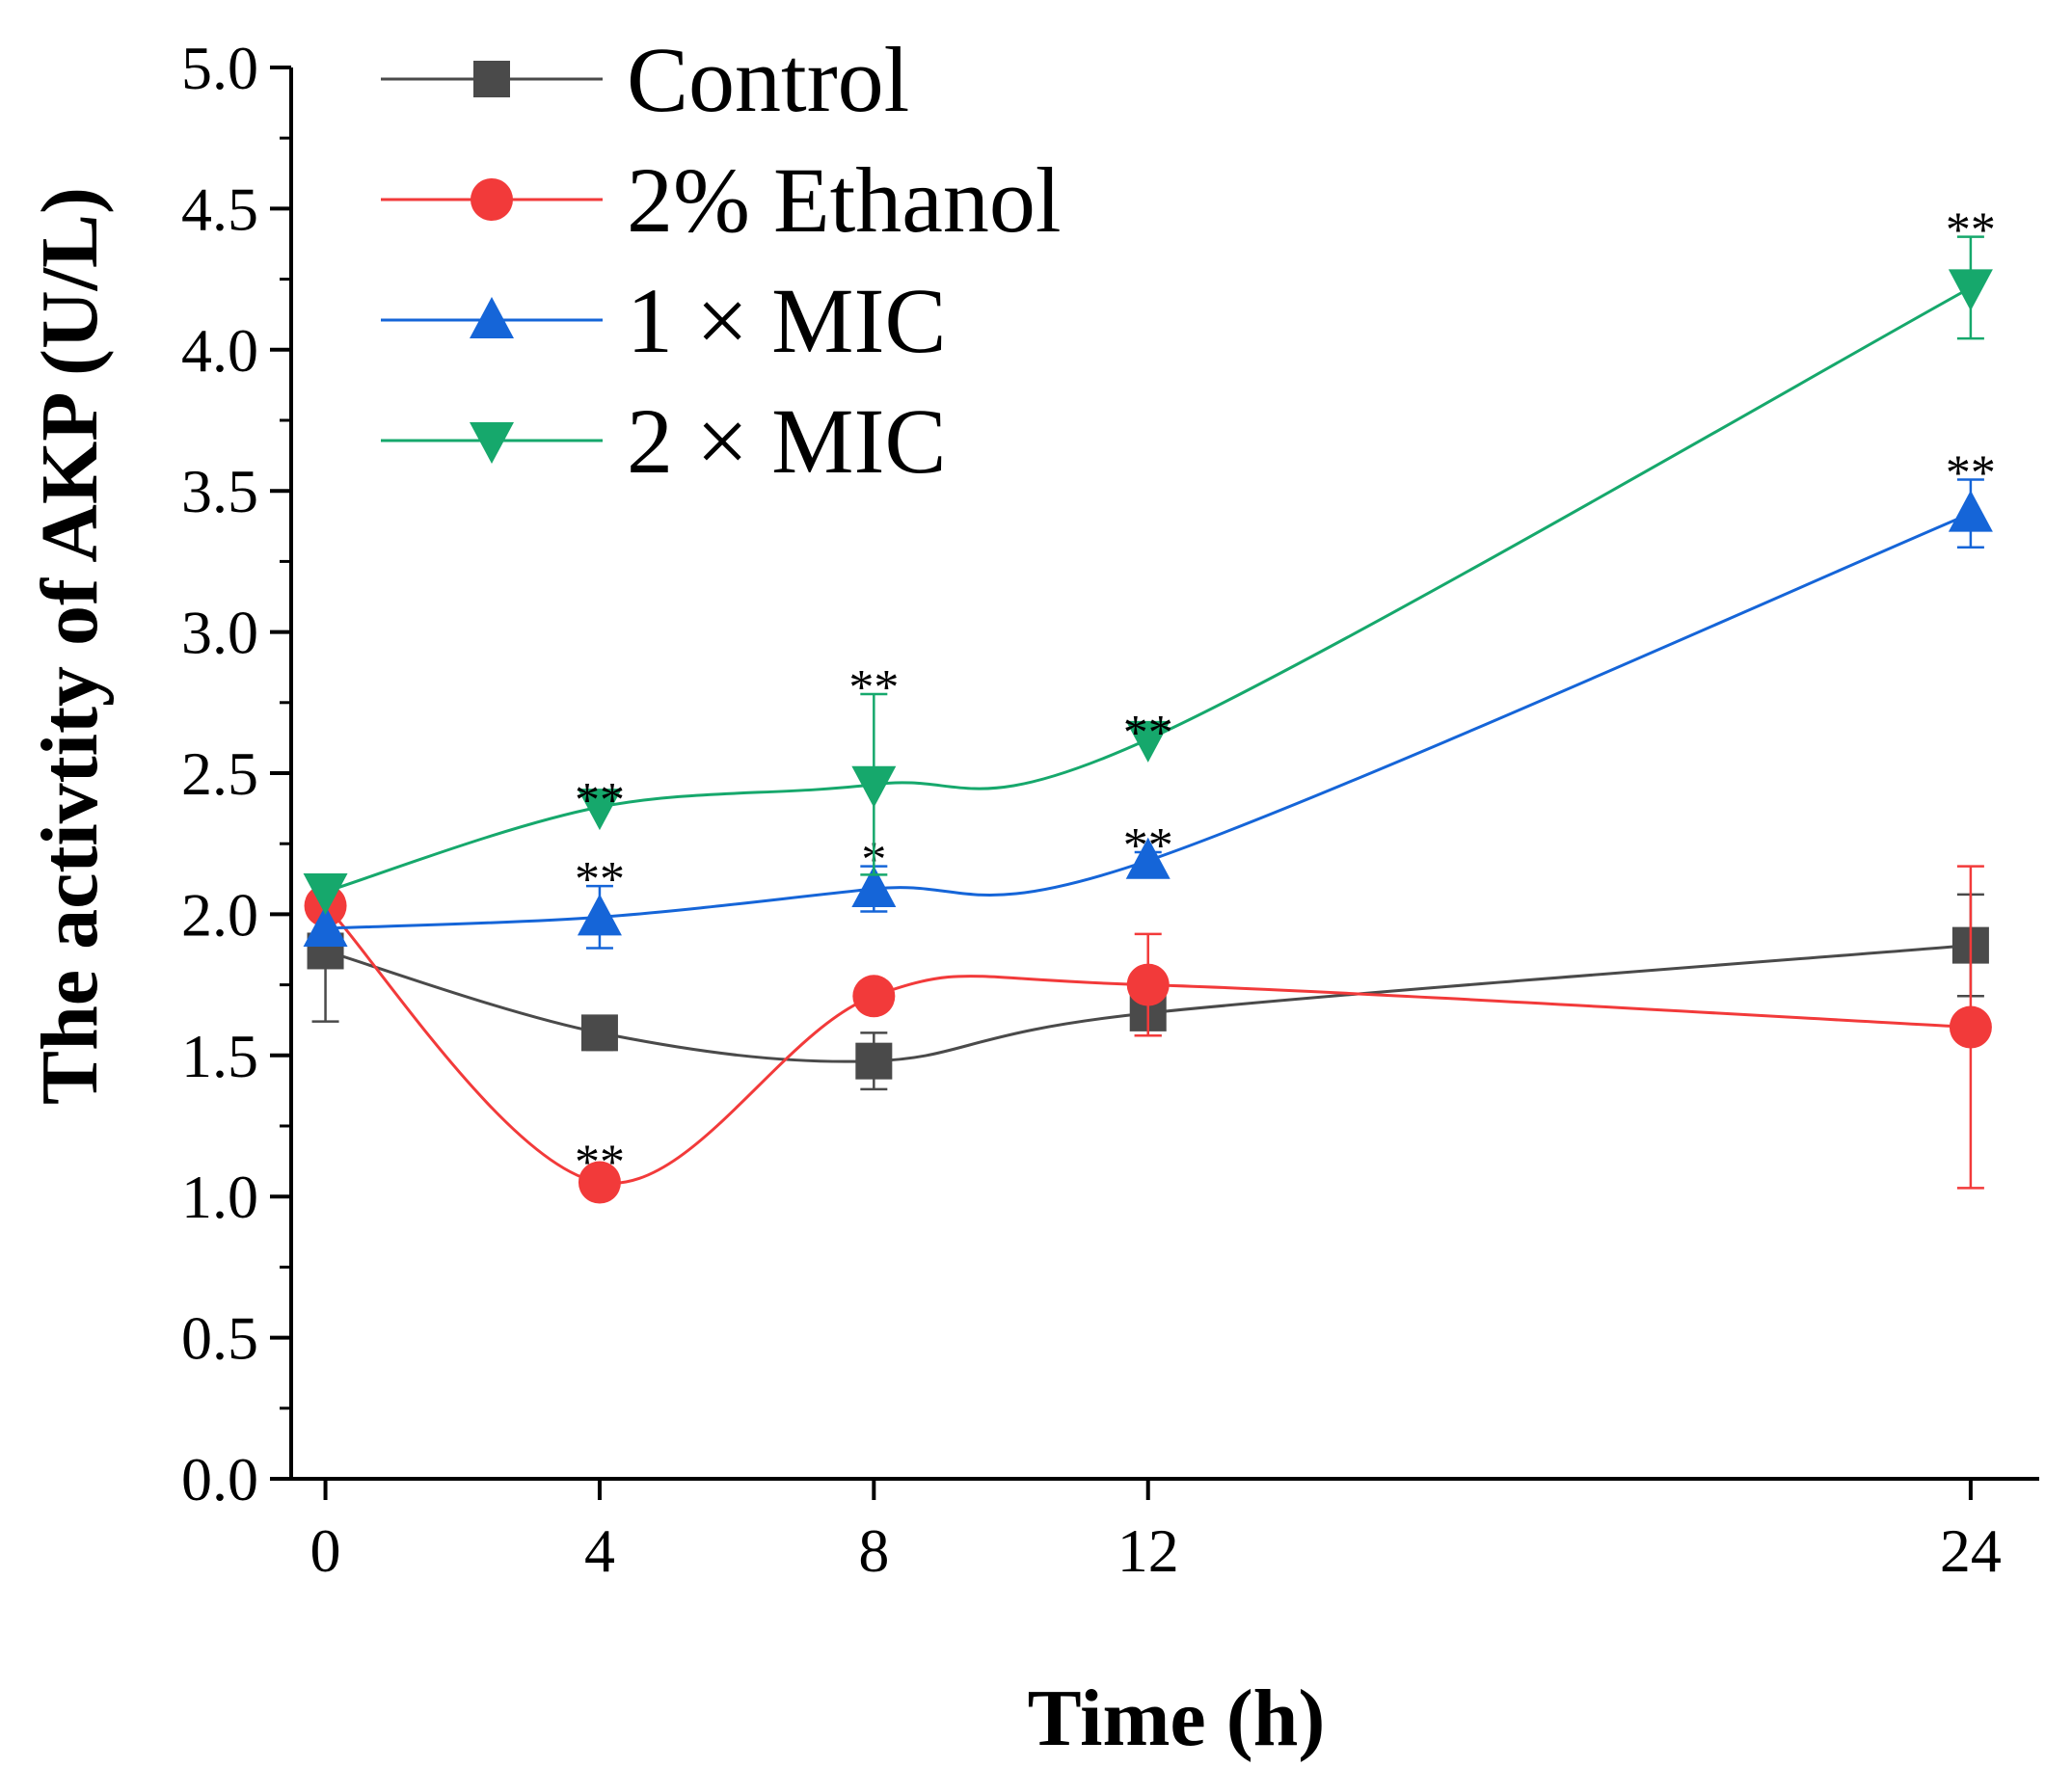  Describe the element at coordinates (219, 1197) in the screenshot. I see `y-tick-label: 1.0` at that location.